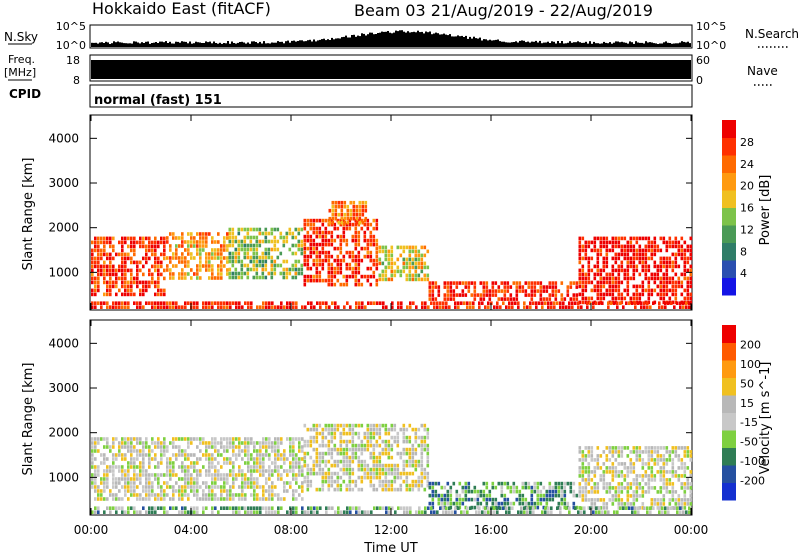  What do you see at coordinates (392, 468) in the screenshot?
I see `velocity-heatmap` at bounding box center [392, 468].